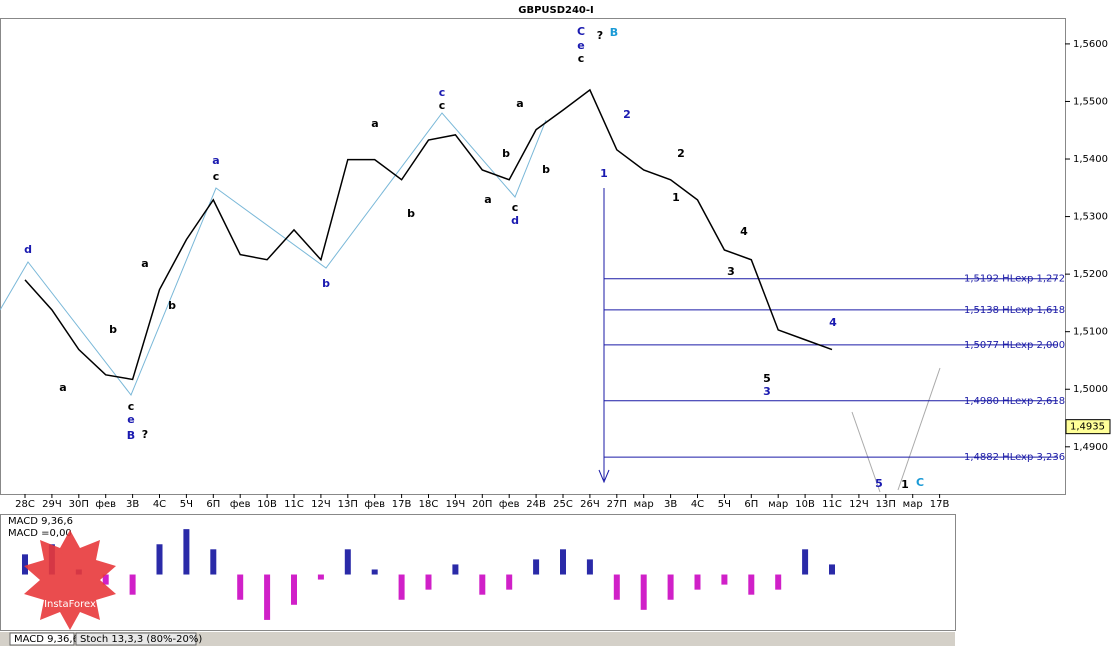 This screenshot has height=661, width=1113. Describe the element at coordinates (1090, 159) in the screenshot. I see `y-tick-label: 1,5400` at that location.